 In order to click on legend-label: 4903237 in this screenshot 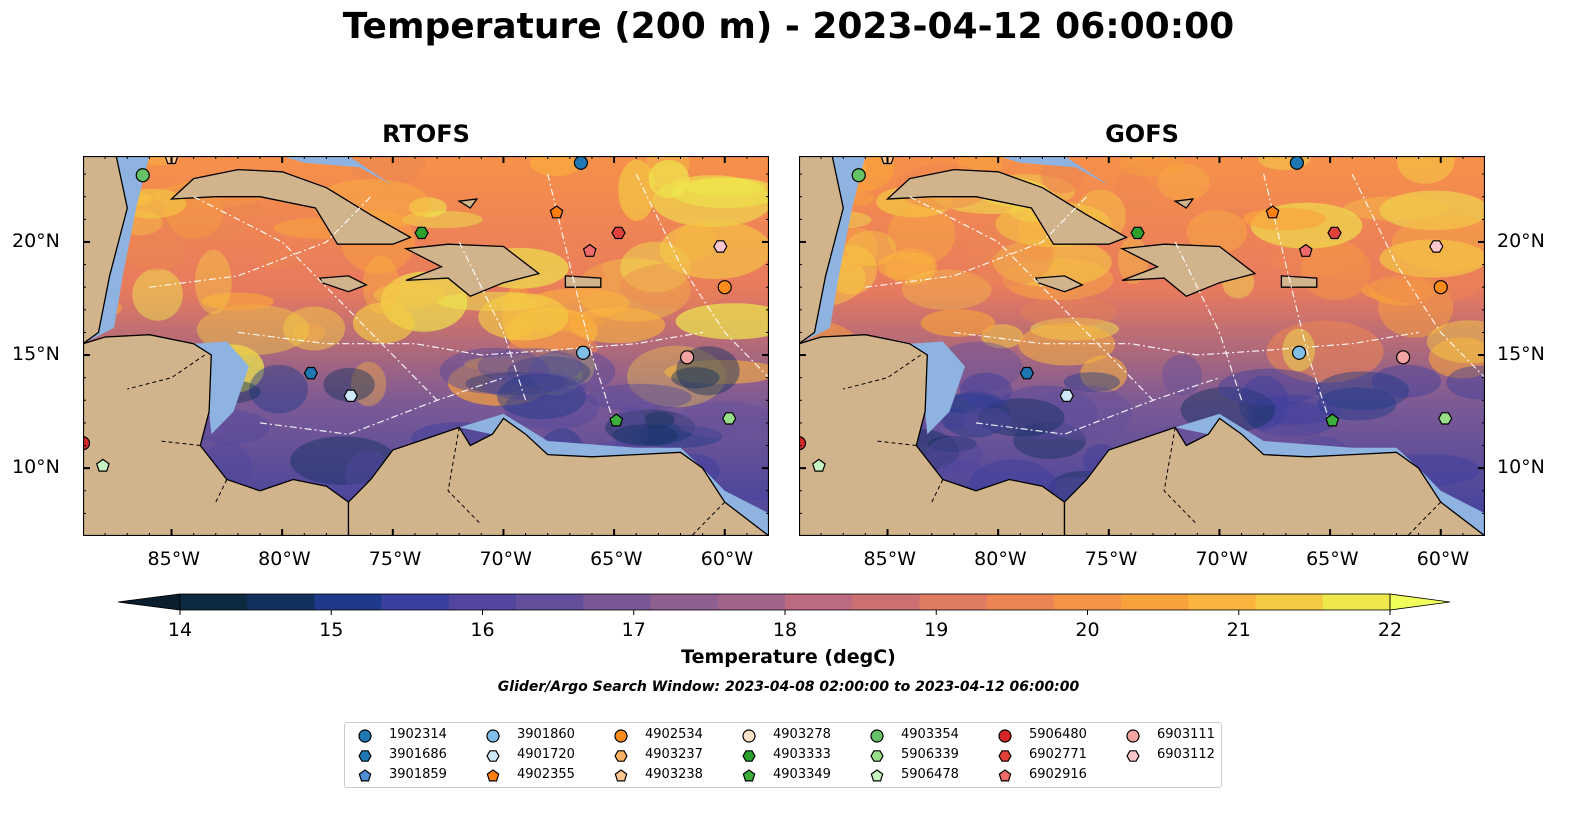, I will do `click(674, 754)`.